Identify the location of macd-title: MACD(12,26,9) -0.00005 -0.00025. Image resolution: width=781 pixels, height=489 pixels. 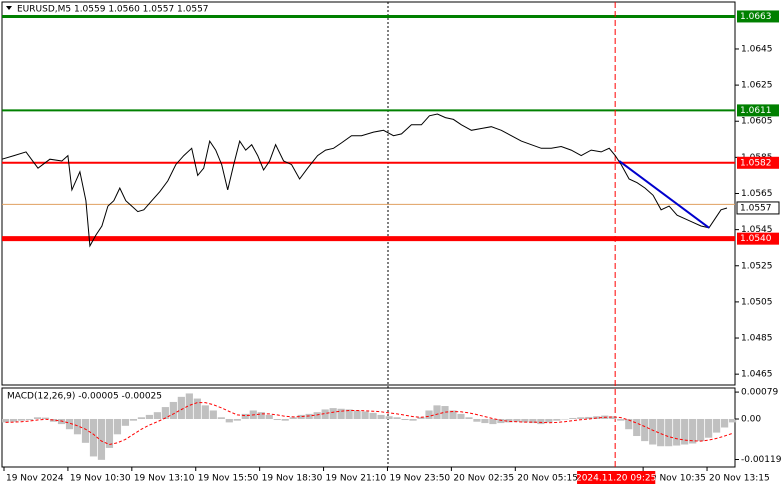
(84, 397).